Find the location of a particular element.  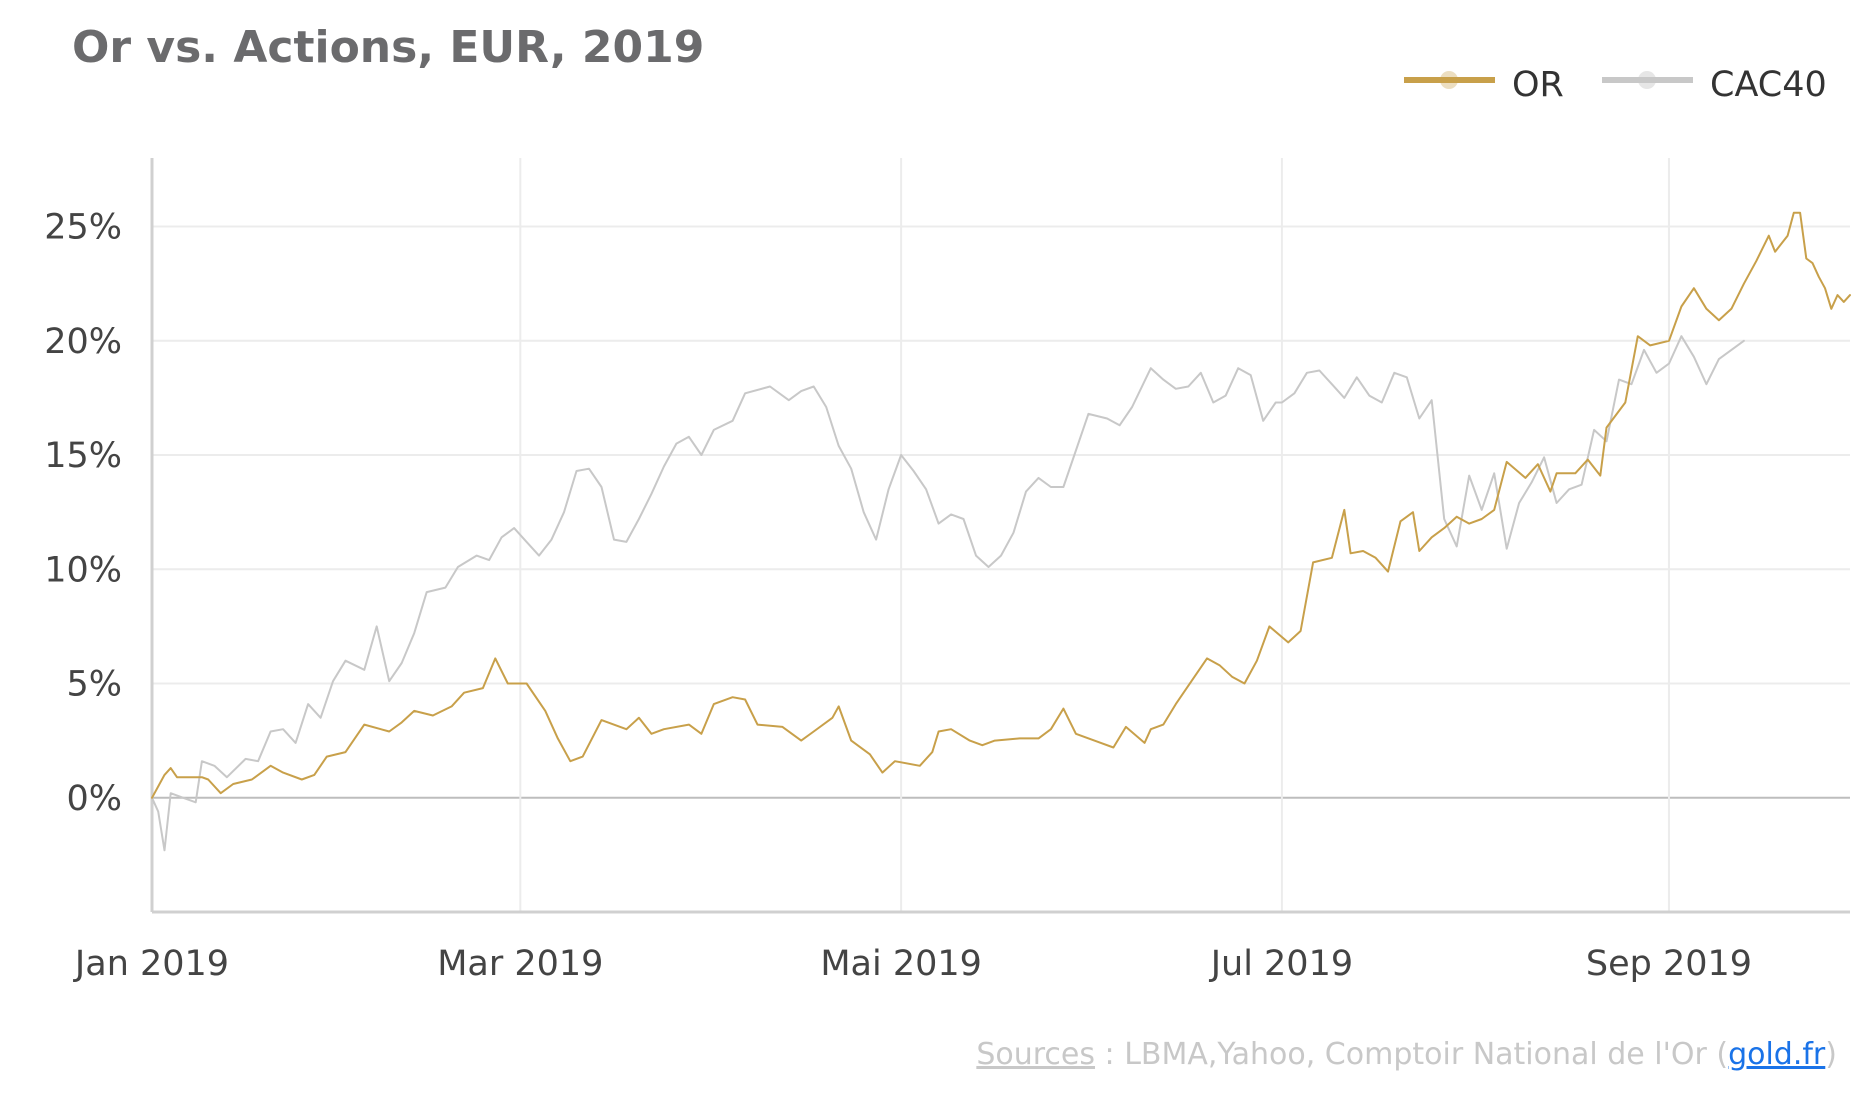

y-tick-label: 15% is located at coordinates (83, 456).